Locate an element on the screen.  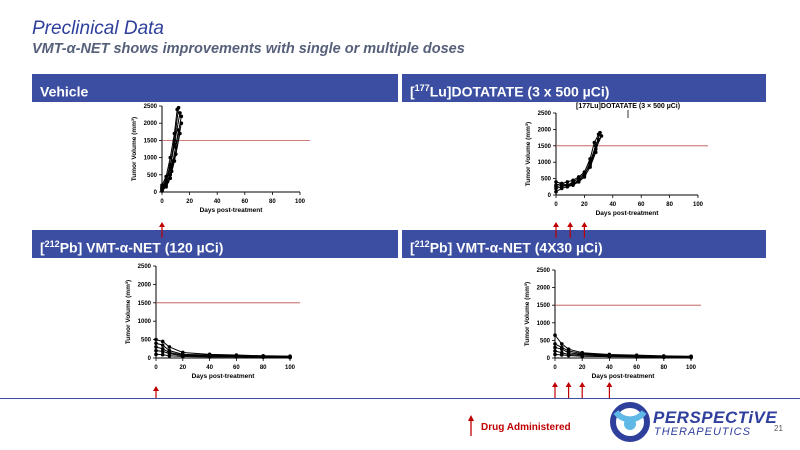
panel-header-rest: Pb] VMT-α-NET (4X30 µCi) is located at coordinates (516, 247).